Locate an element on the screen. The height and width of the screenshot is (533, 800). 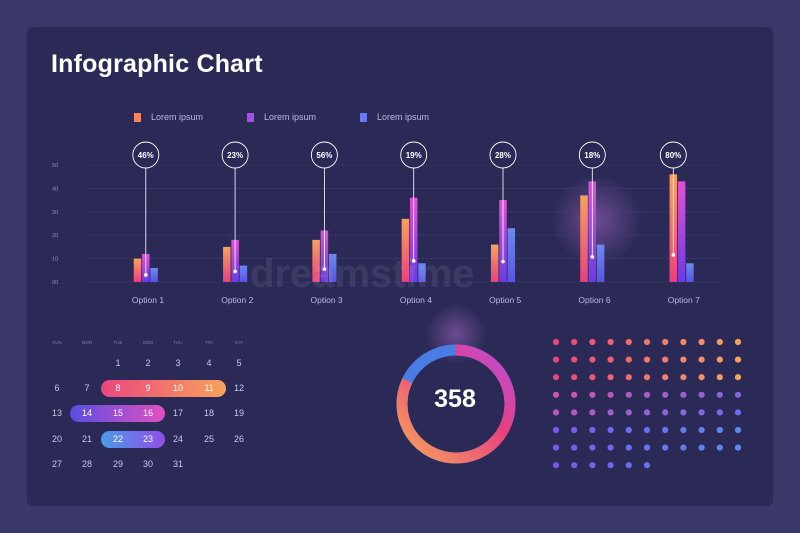
x-tick-label: Option 3 is located at coordinates (327, 300).